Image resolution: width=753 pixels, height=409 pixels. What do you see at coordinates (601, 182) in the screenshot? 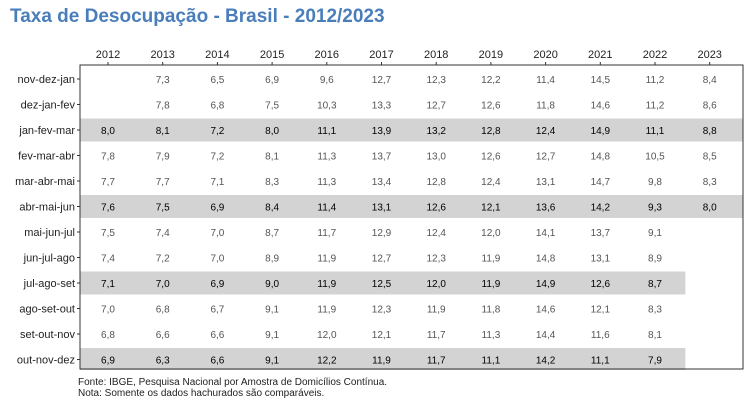
I see `cell-value: 14,7` at bounding box center [601, 182].